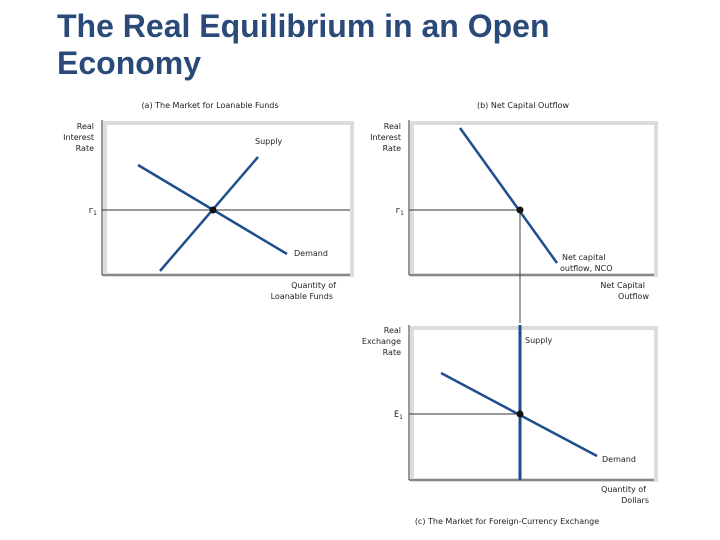 The height and width of the screenshot is (540, 720). What do you see at coordinates (92, 211) in the screenshot?
I see `panel-a-r1-label: r1` at bounding box center [92, 211].